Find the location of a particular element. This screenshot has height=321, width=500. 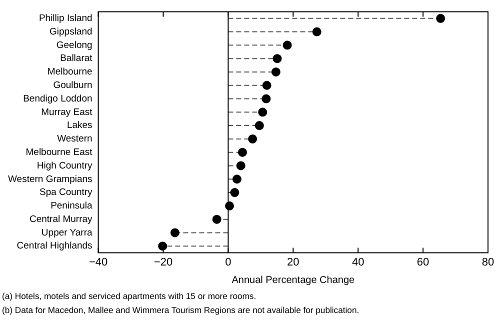

text: (b) Data for Macedon, Mallee and Wimmera Tourism Regions are not available for publication. is located at coordinates (181, 310).